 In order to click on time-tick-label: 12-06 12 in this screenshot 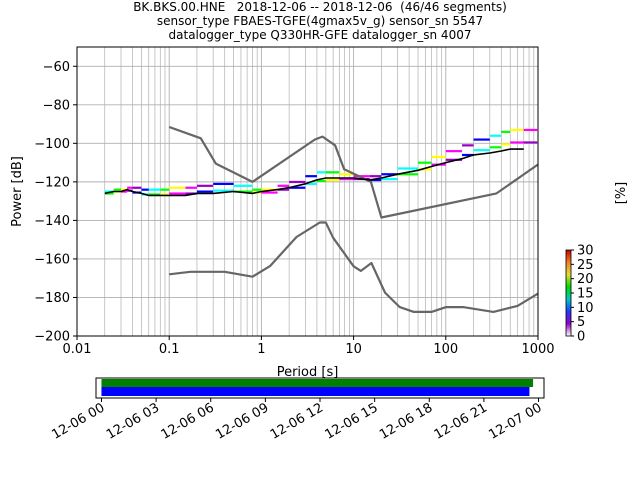, I will do `click(297, 421)`.